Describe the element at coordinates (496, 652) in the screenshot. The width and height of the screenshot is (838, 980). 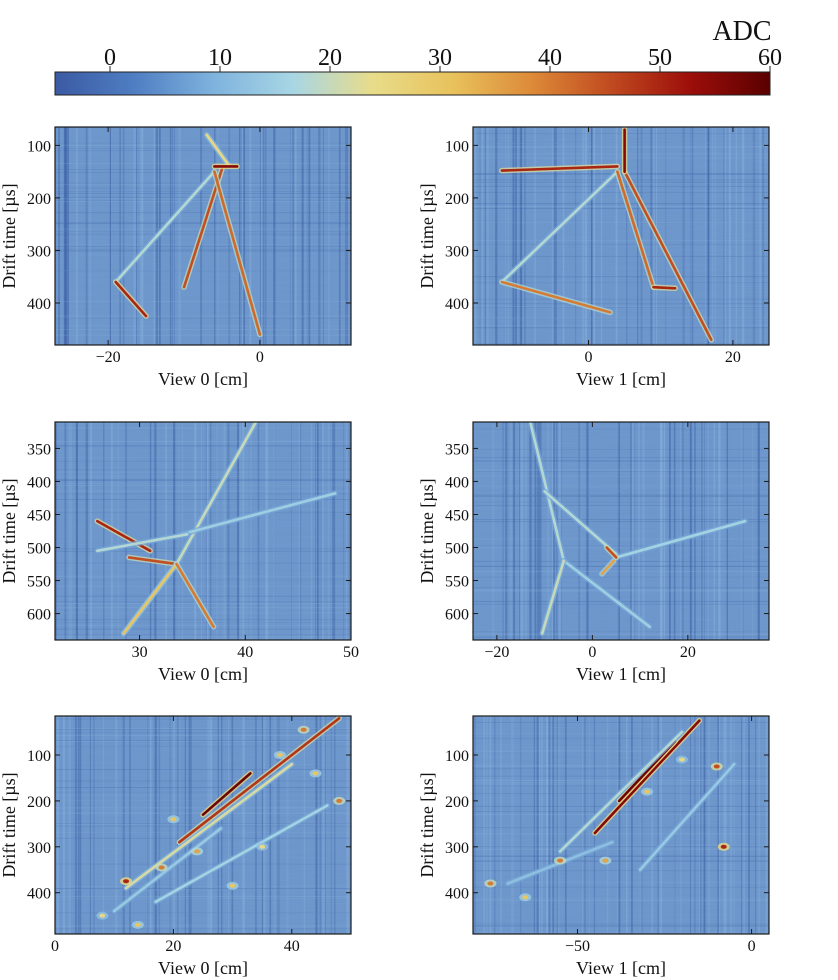
I see `x-tick-label: −20` at that location.